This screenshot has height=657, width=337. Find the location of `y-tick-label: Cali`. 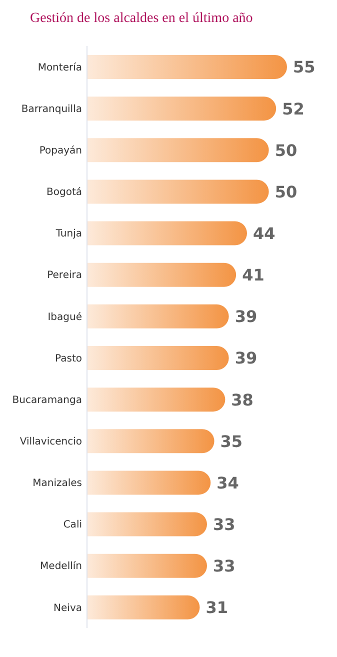

y-tick-label: Cali is located at coordinates (72, 525).